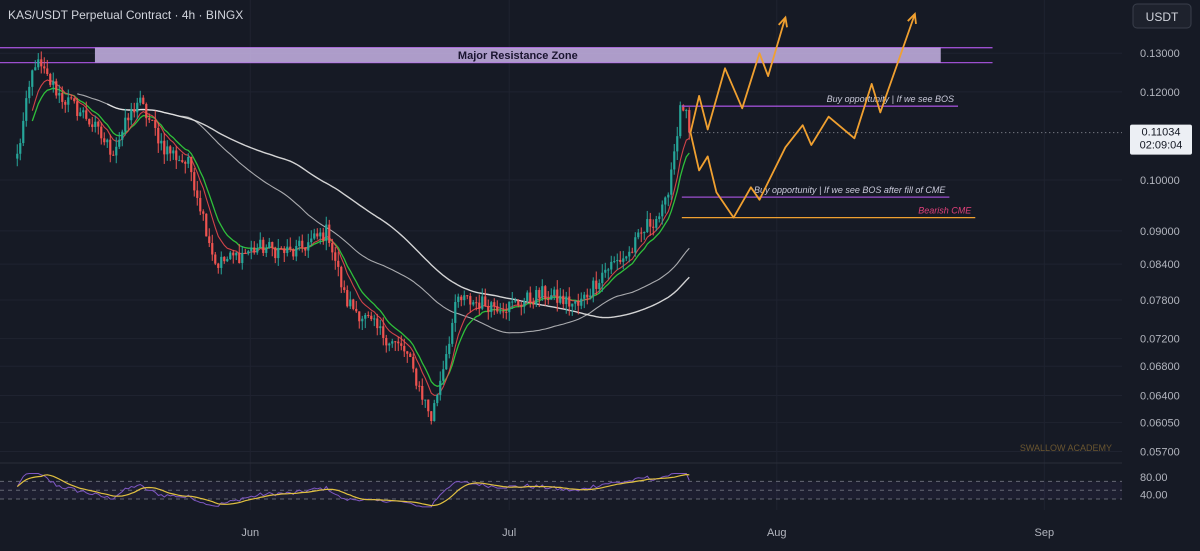  I want to click on price-tick-label: 0.06800, so click(1160, 367).